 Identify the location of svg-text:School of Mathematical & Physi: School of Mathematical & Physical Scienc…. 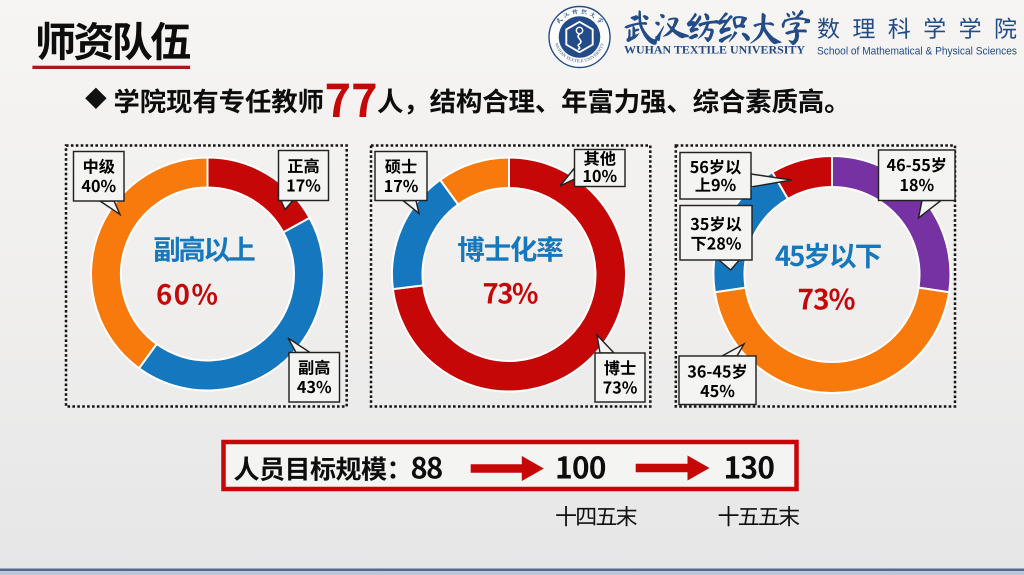
(917, 52).